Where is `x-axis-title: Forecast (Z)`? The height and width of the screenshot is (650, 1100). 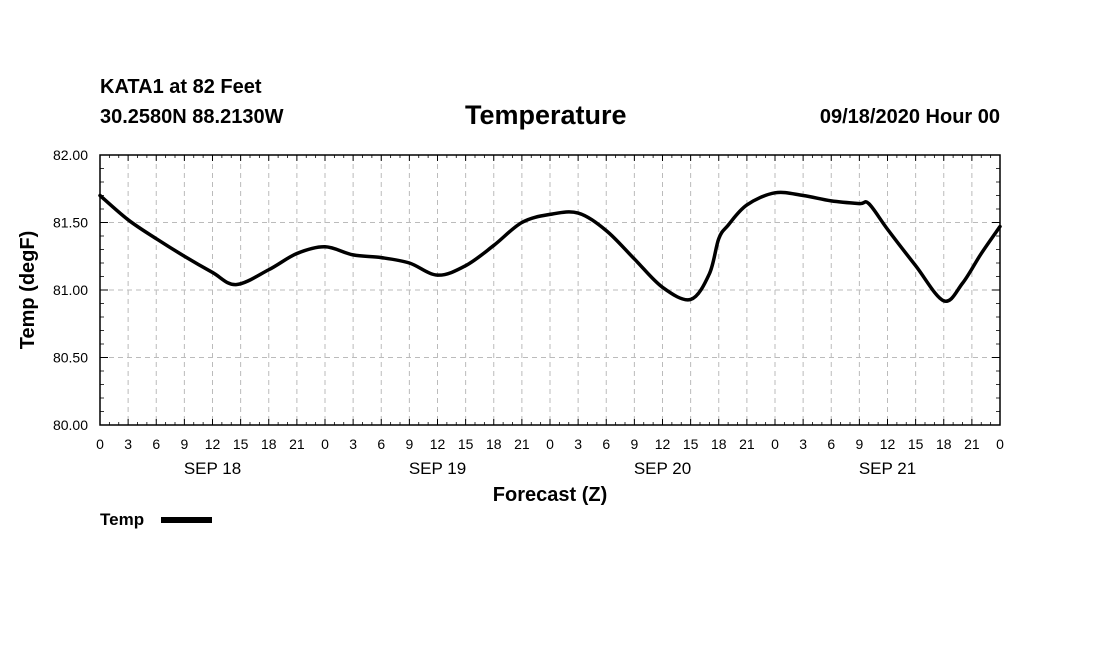
x-axis-title: Forecast (Z) is located at coordinates (550, 495).